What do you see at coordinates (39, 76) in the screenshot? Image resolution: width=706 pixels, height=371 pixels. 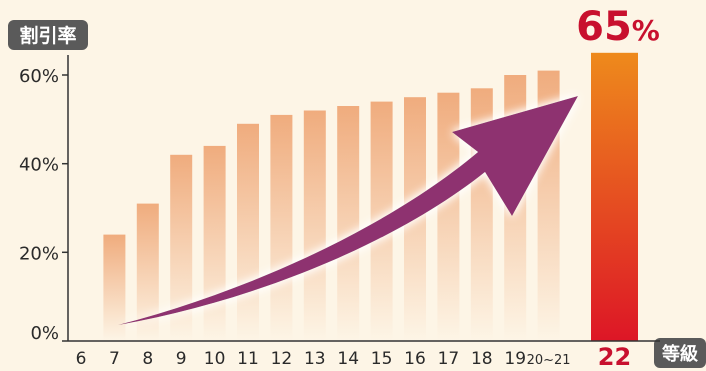 I see `y-tick-label: 60%` at bounding box center [39, 76].